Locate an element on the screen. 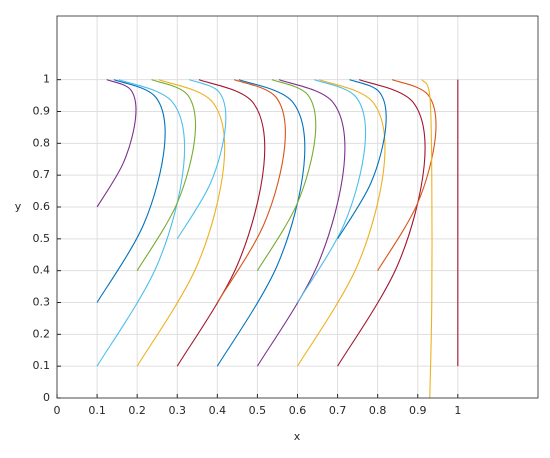 The height and width of the screenshot is (458, 550). y-tick-label: 0.7 is located at coordinates (42, 174).